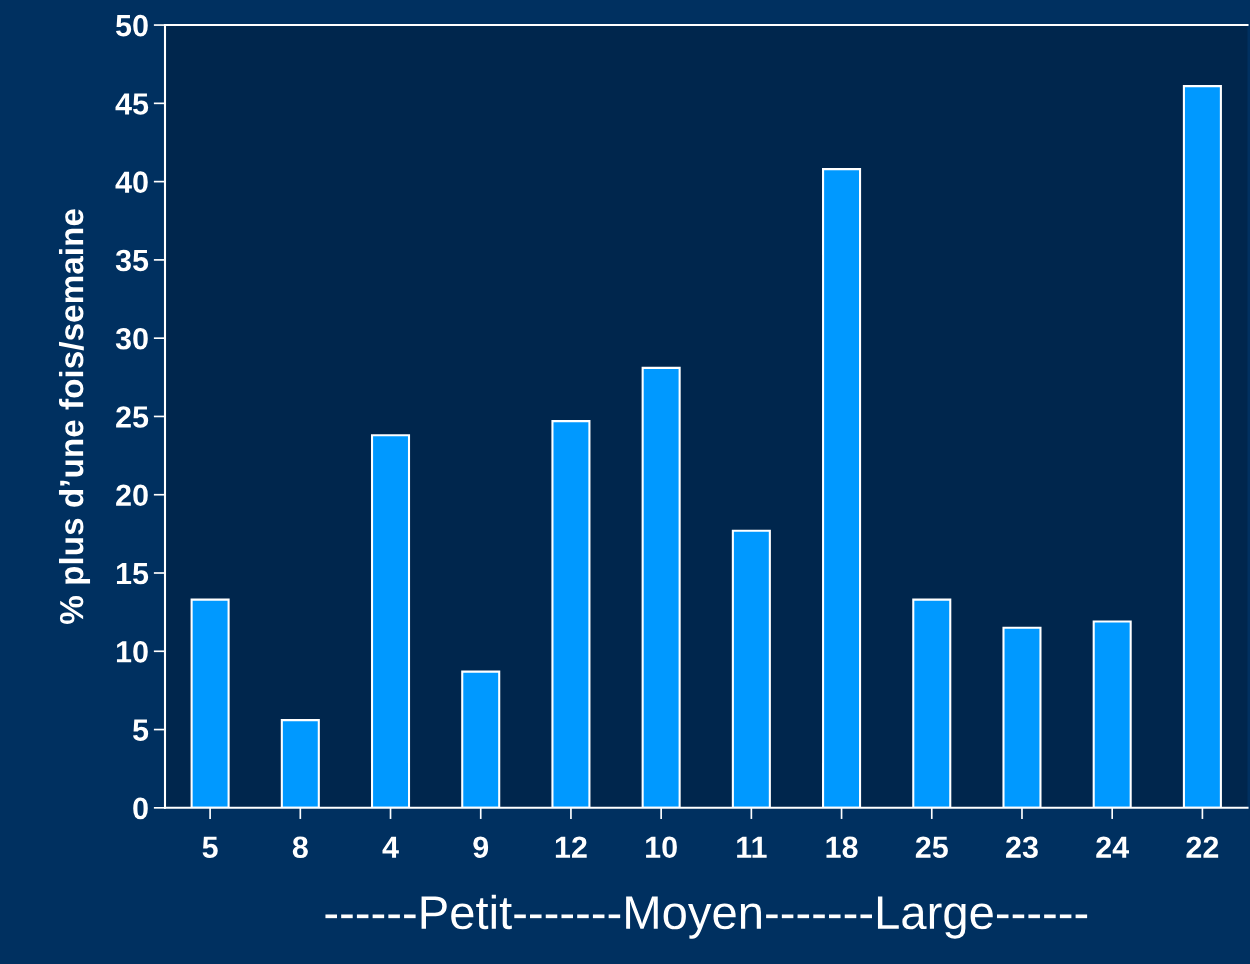 Image resolution: width=1250 pixels, height=964 pixels. What do you see at coordinates (842, 847) in the screenshot?
I see `x-tick-label: 18` at bounding box center [842, 847].